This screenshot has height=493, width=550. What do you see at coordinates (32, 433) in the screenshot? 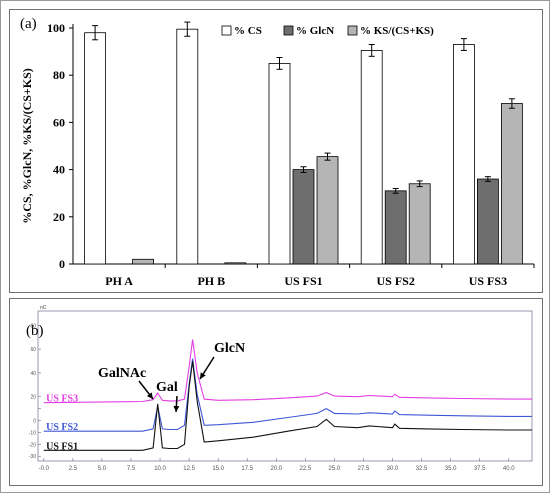
I see `y-tick-label: -10` at bounding box center [32, 433].